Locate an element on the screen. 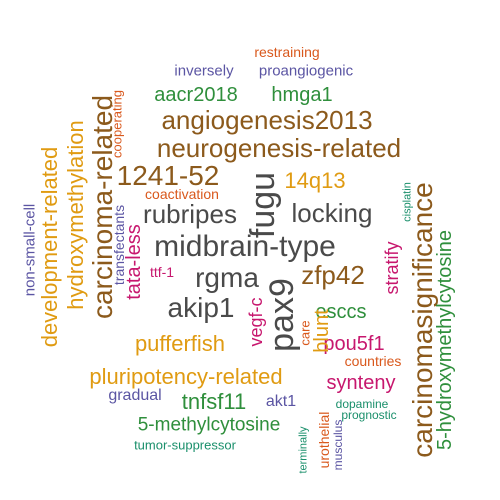 The height and width of the screenshot is (500, 500). word-non-small-cell: non-small-cell is located at coordinates (30, 250).